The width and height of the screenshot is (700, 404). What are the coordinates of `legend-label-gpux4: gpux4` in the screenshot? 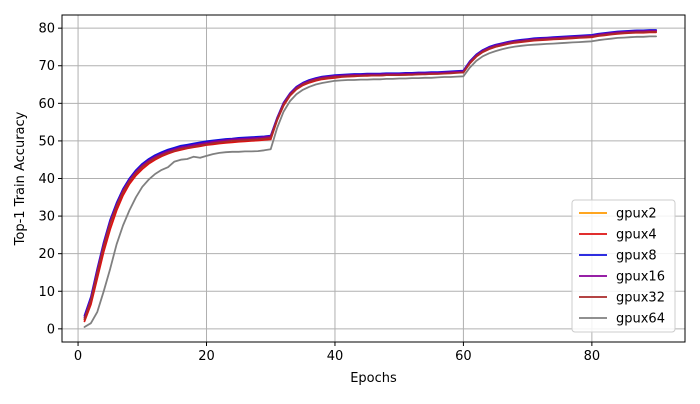 It's located at (636, 235).